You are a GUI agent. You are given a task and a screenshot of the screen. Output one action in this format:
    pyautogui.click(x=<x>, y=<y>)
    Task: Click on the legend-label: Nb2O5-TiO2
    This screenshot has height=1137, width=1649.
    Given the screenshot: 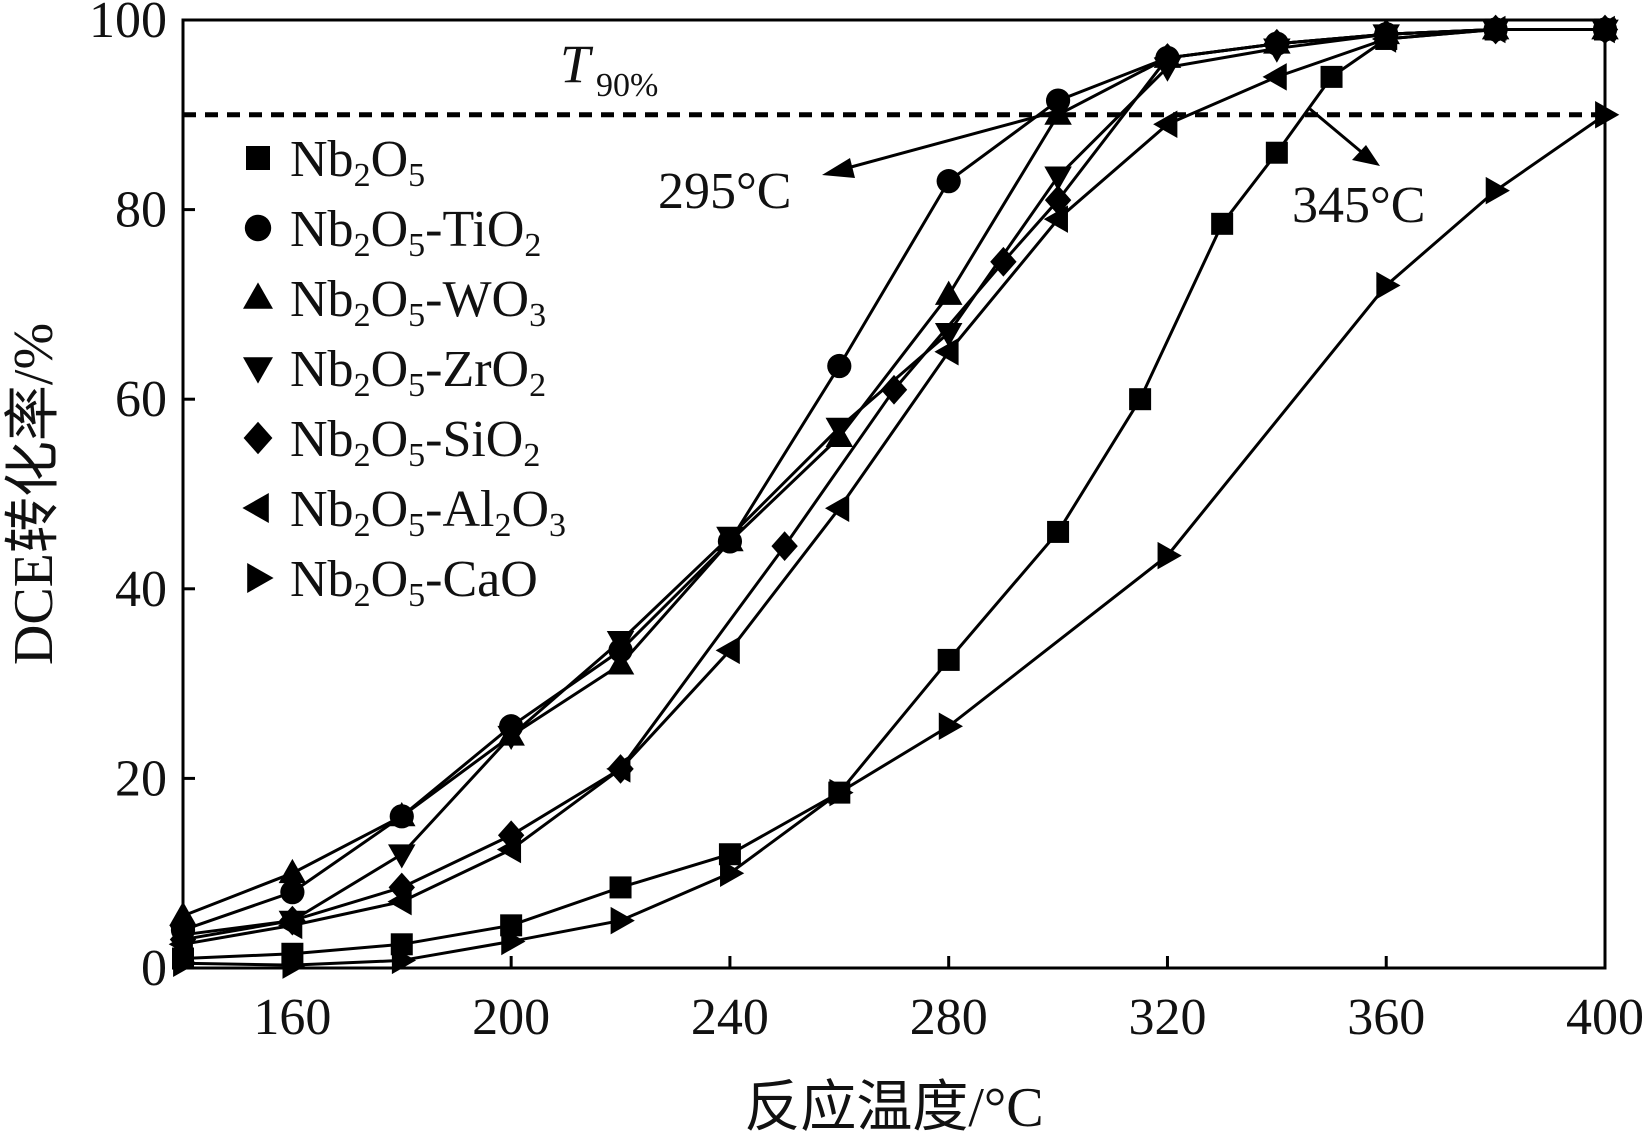 What is the action you would take?
    pyautogui.click(x=415, y=232)
    